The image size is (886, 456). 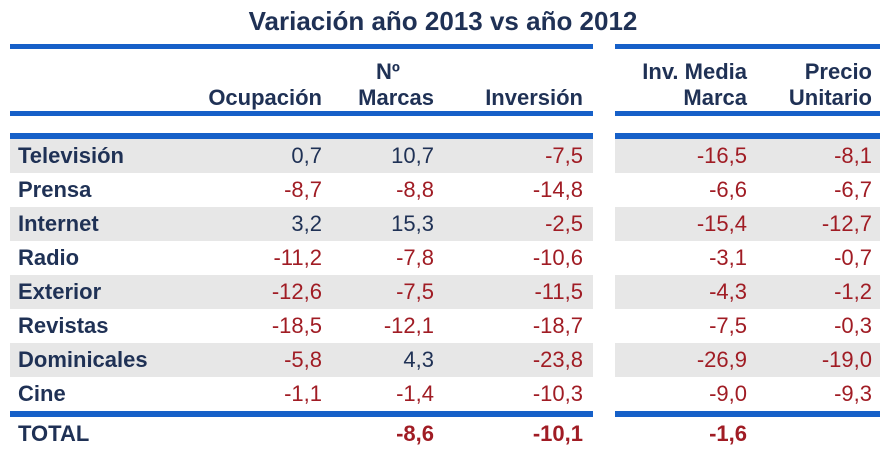 What do you see at coordinates (747, 292) in the screenshot?
I see `table-row: -4,3 -1,2` at bounding box center [747, 292].